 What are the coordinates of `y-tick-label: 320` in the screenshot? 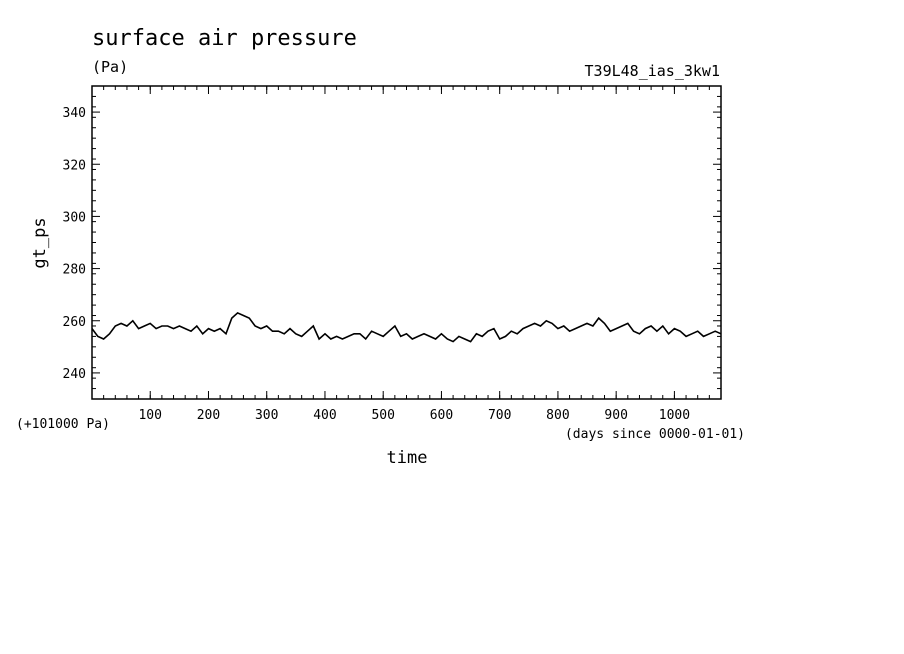 It's located at (74, 165).